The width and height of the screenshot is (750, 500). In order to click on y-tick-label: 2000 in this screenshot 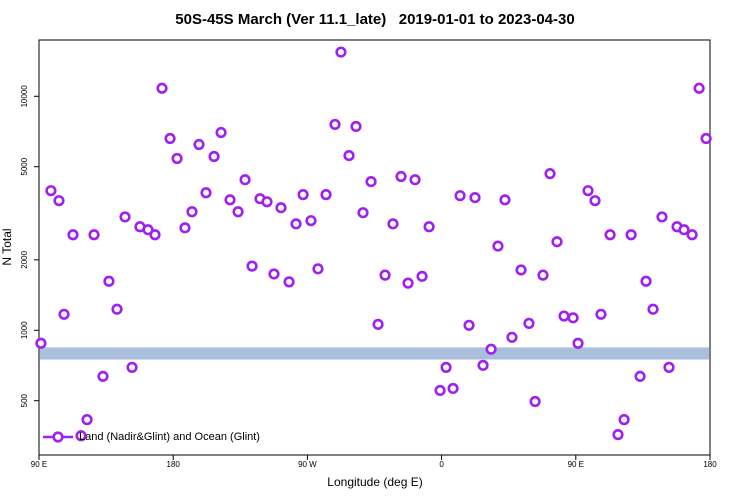, I will do `click(24, 259)`.